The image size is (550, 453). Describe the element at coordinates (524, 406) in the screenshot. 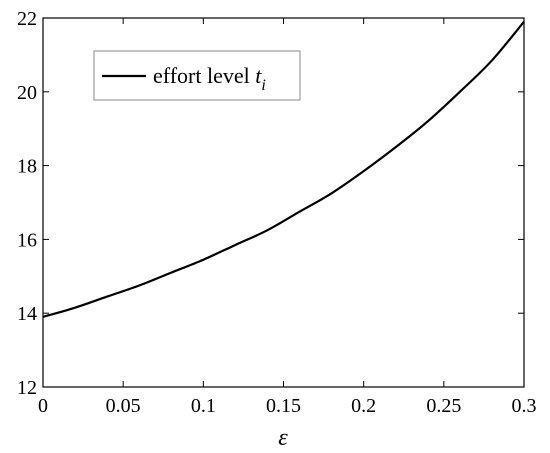

I see `x-tick-label: 0.3` at that location.